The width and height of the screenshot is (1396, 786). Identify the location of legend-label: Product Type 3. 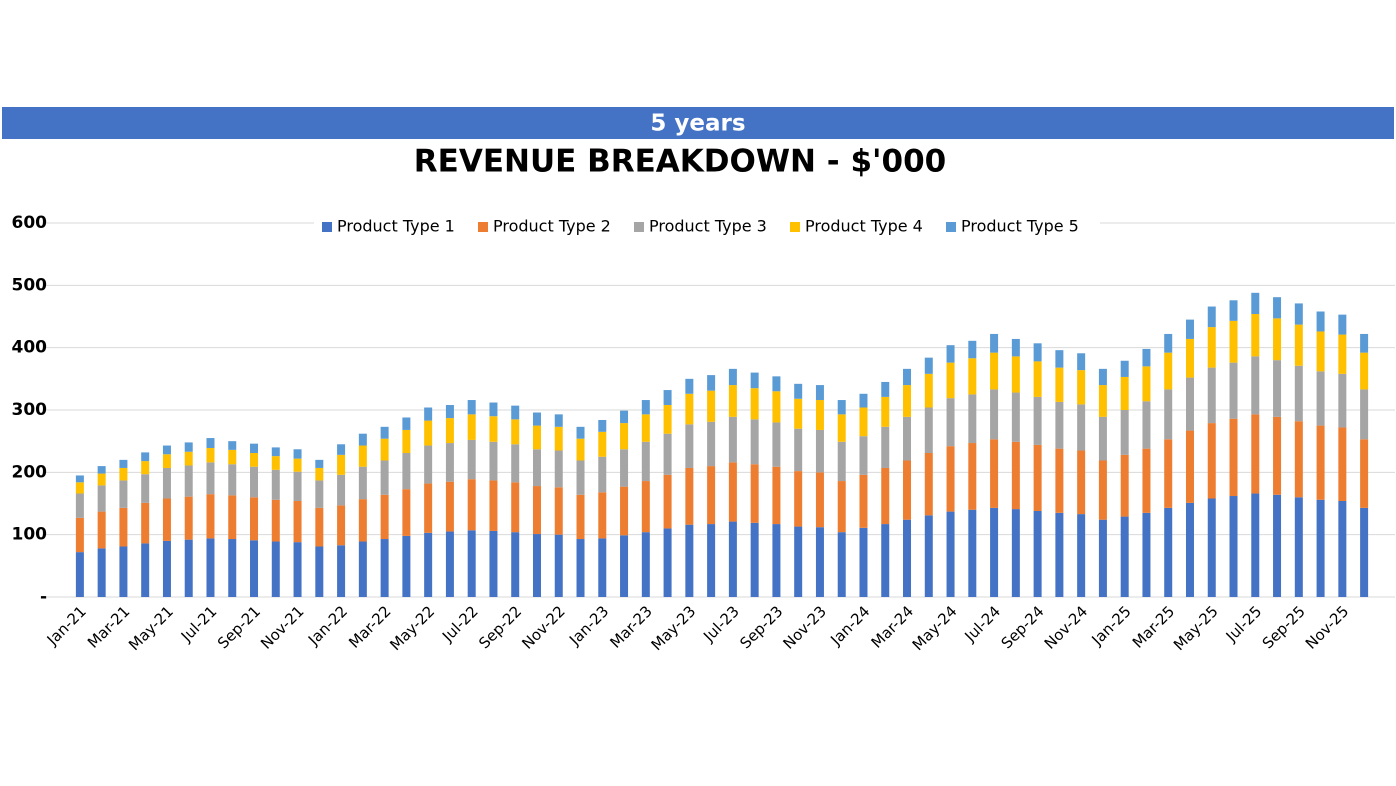
(708, 226).